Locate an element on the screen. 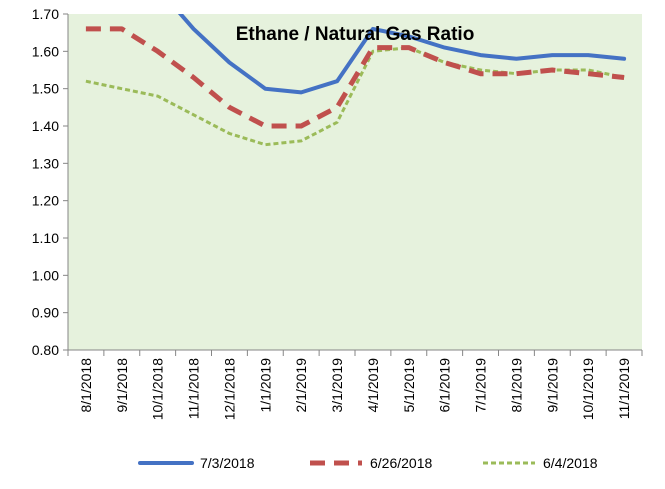 This screenshot has height=489, width=665. x-tick-label: 10/1/2019 is located at coordinates (588, 389).